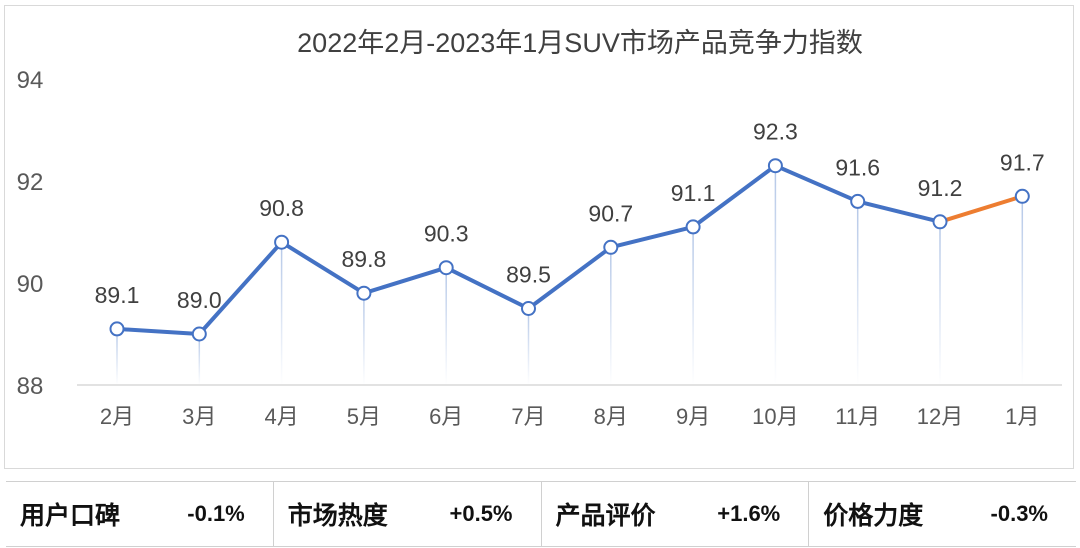 This screenshot has height=548, width=1080. I want to click on stats-bar: 用户口碑 -0.1% 市场热度 +0.5% 产品评价 +1.6% 价格力度 -0.3%, so click(541, 514).